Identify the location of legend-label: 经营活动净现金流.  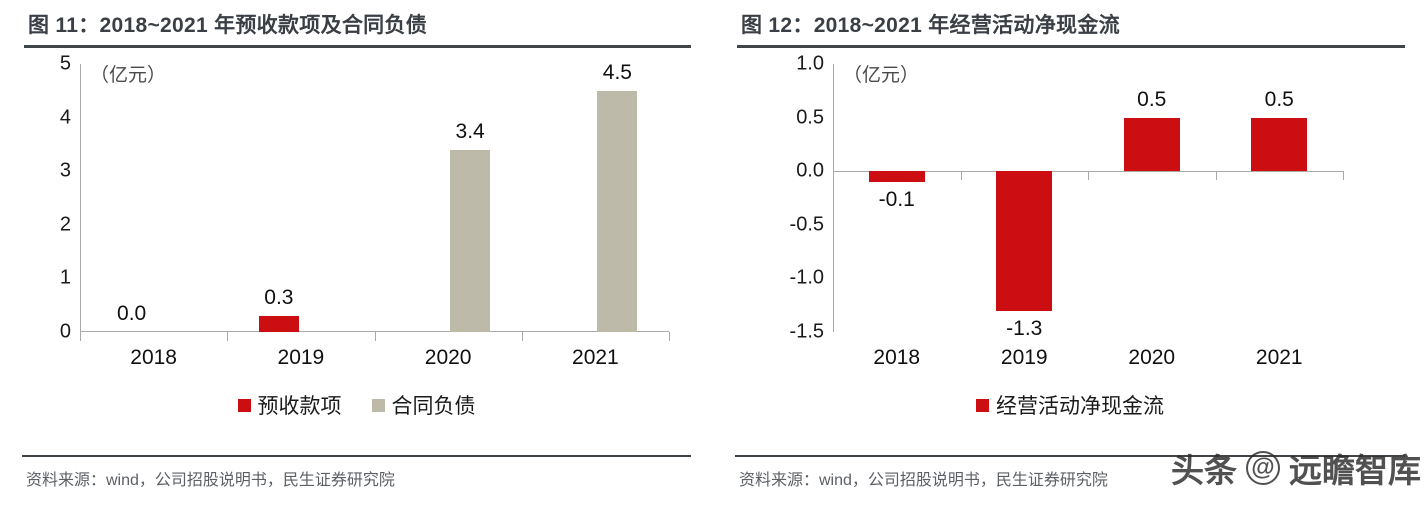
(1080, 406).